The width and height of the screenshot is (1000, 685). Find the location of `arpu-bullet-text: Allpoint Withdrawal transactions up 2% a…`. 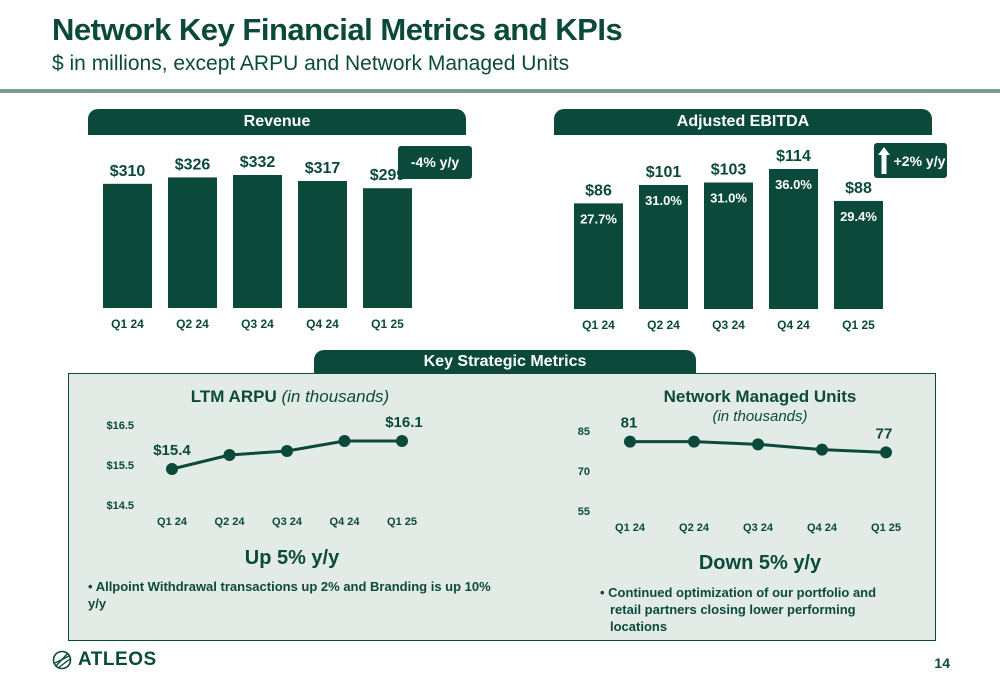

arpu-bullet-text: Allpoint Withdrawal transactions up 2% a… is located at coordinates (289, 595).